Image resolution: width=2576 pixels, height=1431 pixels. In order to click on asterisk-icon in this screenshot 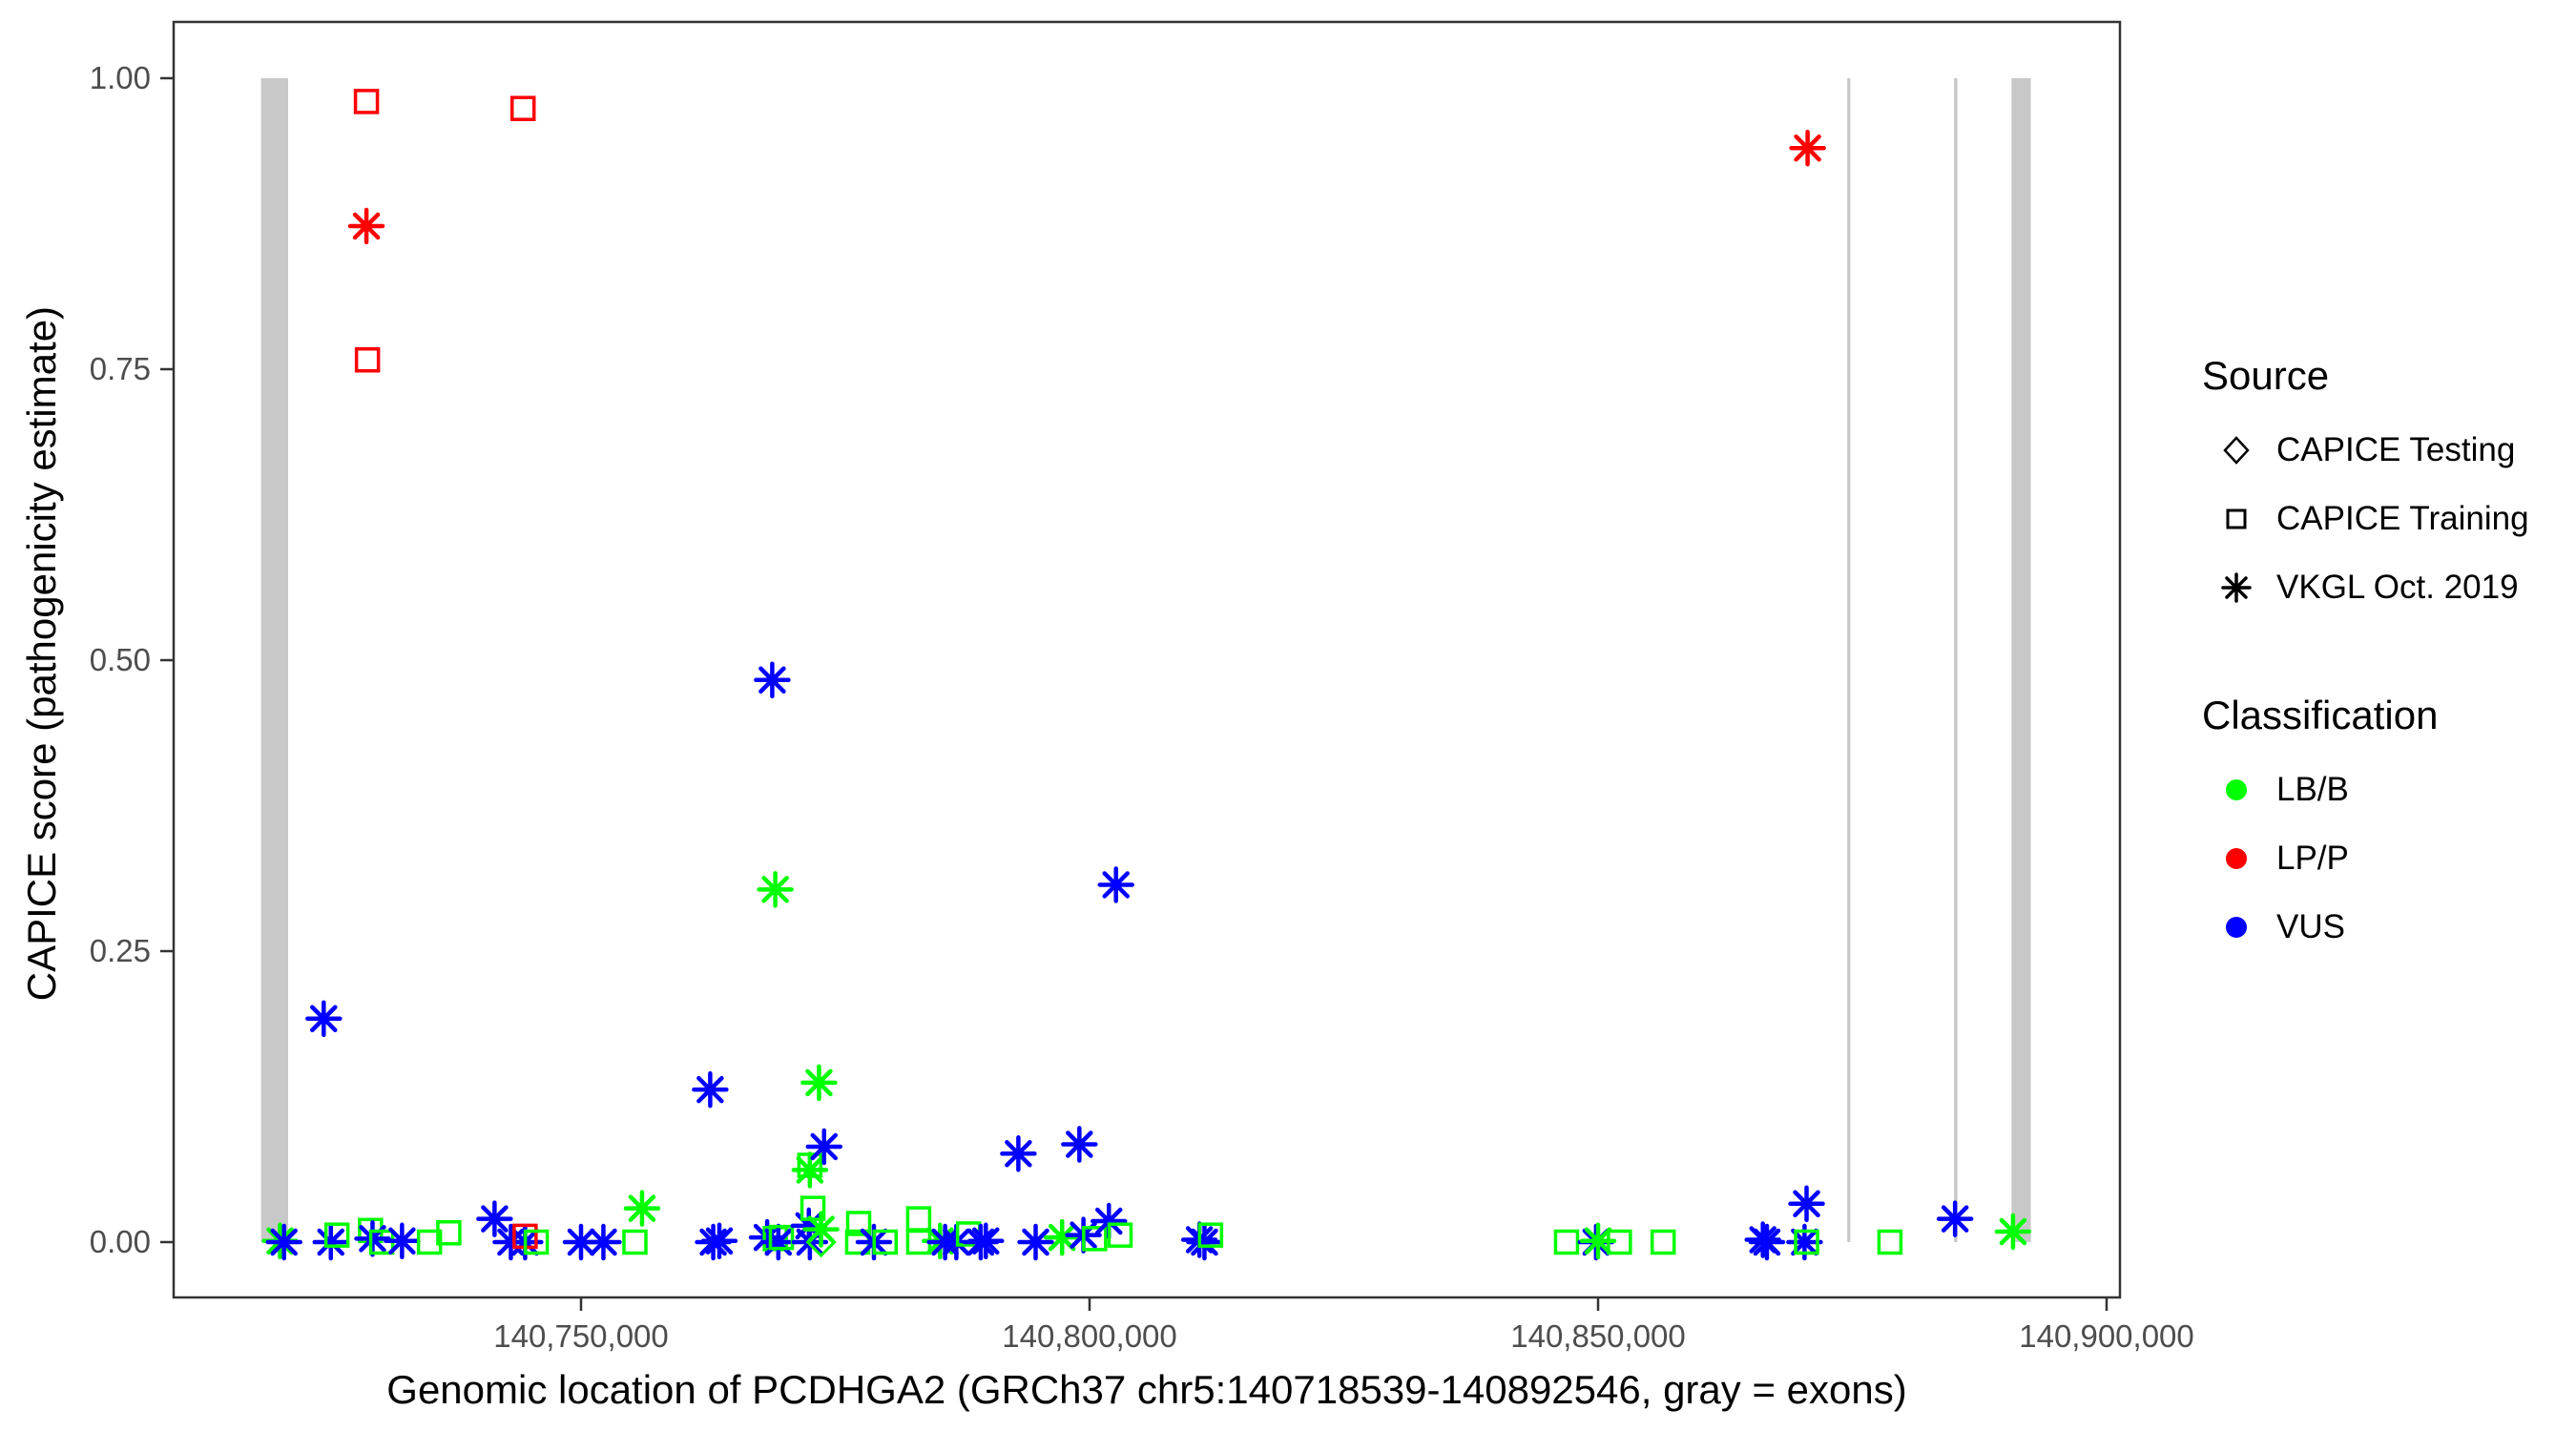, I will do `click(2239, 588)`.